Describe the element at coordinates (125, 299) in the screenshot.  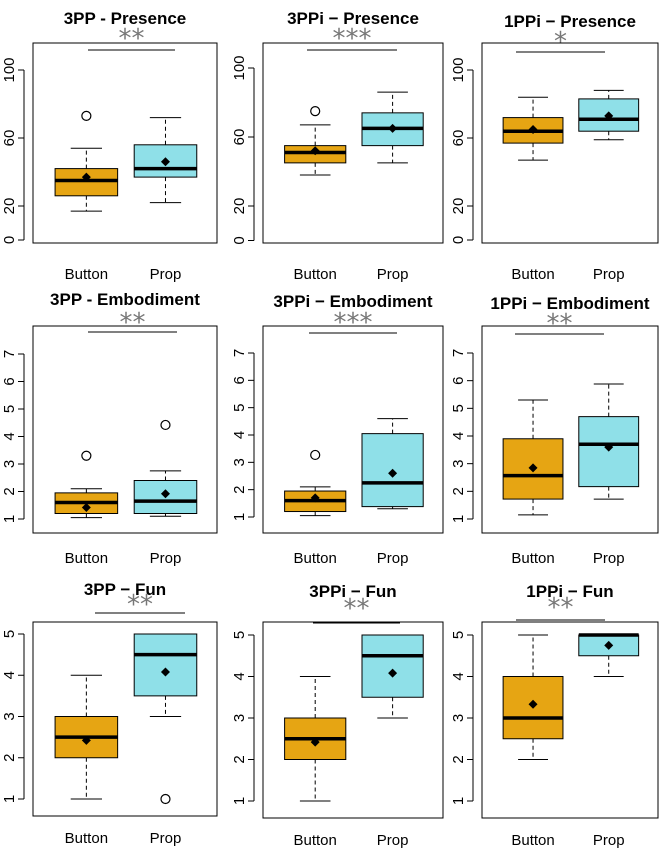
I see `panel-title: 3PP - Embodiment` at that location.